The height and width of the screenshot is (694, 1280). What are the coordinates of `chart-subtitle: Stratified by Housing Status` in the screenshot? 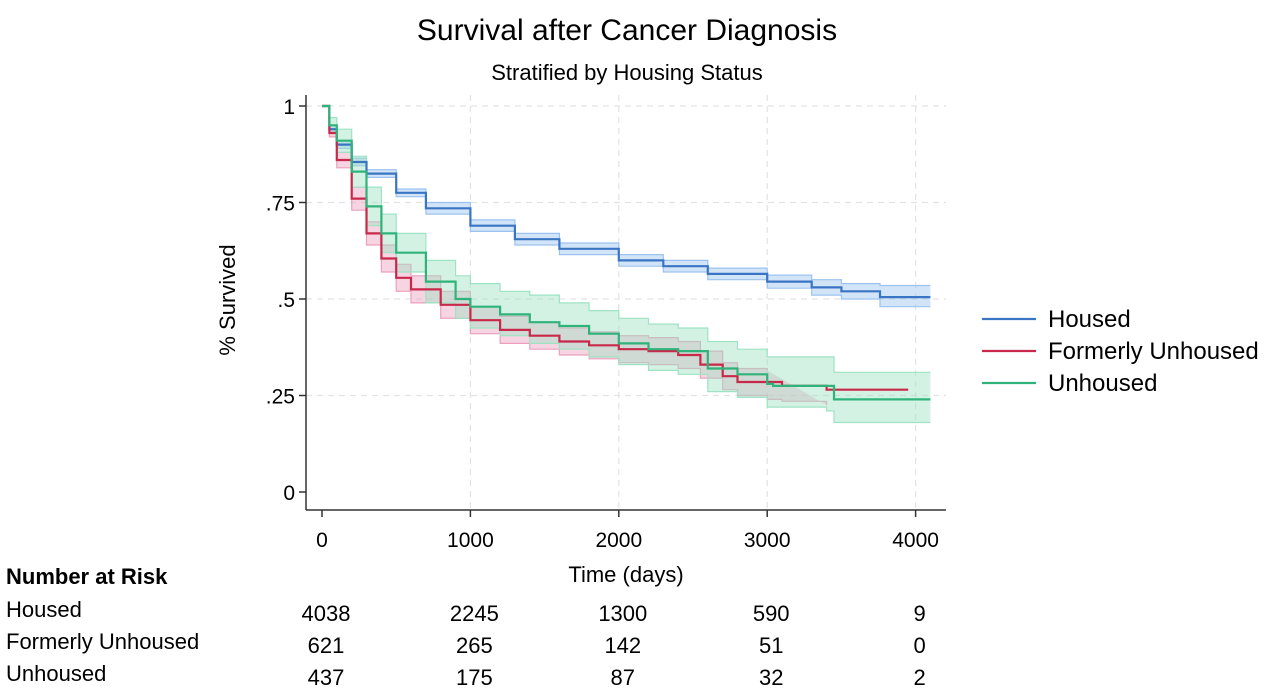 It's located at (626, 72).